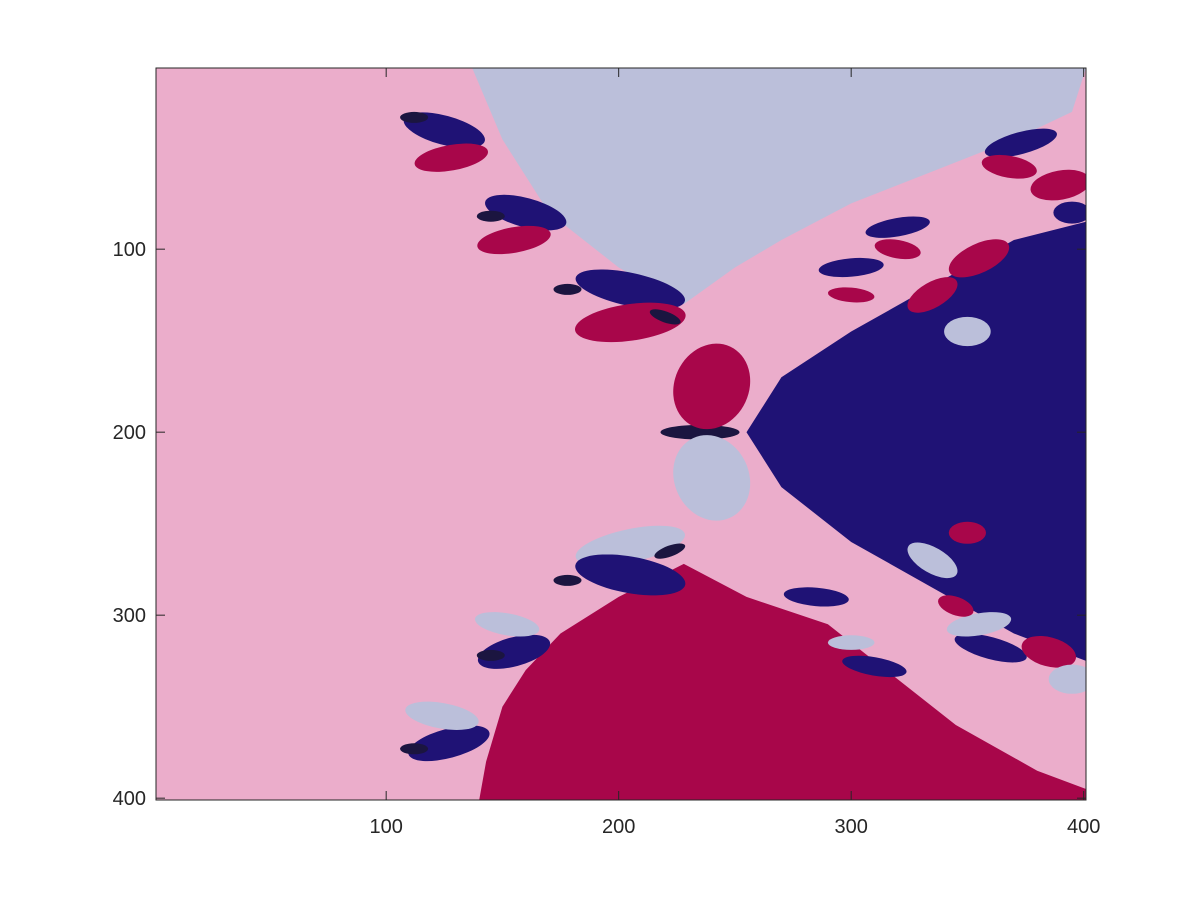 This screenshot has height=900, width=1200. What do you see at coordinates (782, 681) in the screenshot?
I see `basin-bottom` at bounding box center [782, 681].